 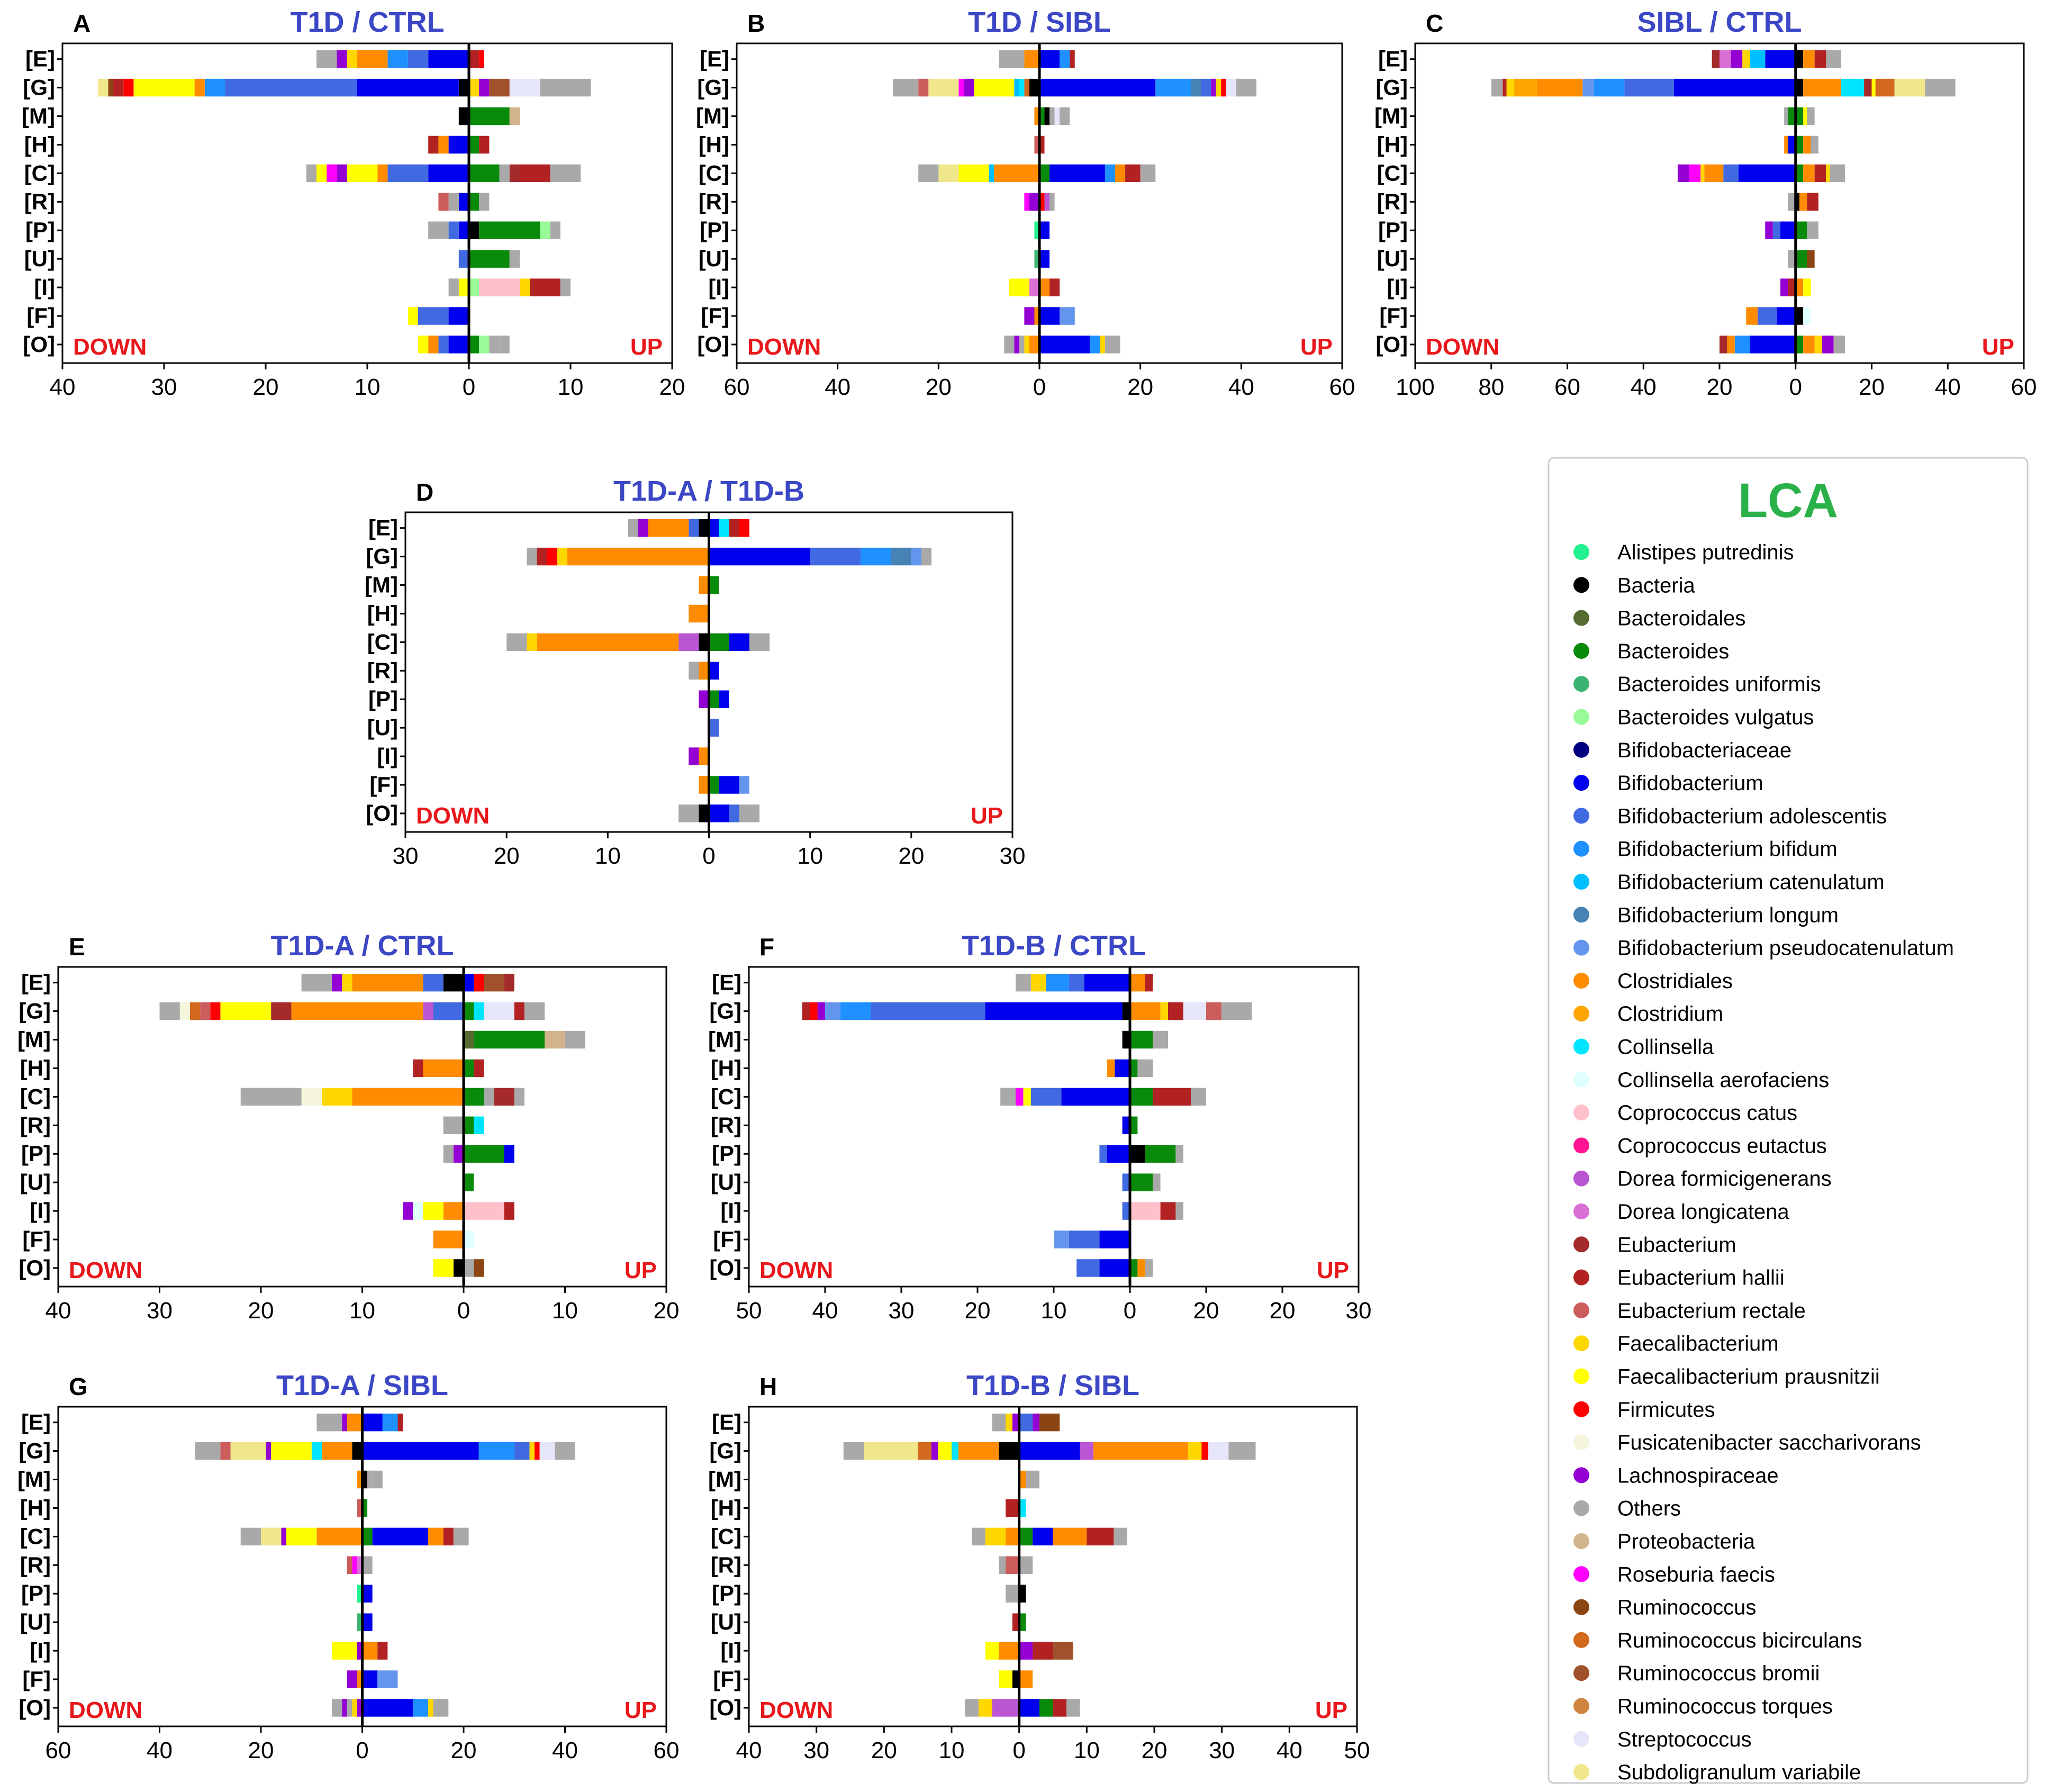 What do you see at coordinates (730, 1651) in the screenshot?
I see `category-label: [I]` at bounding box center [730, 1651].